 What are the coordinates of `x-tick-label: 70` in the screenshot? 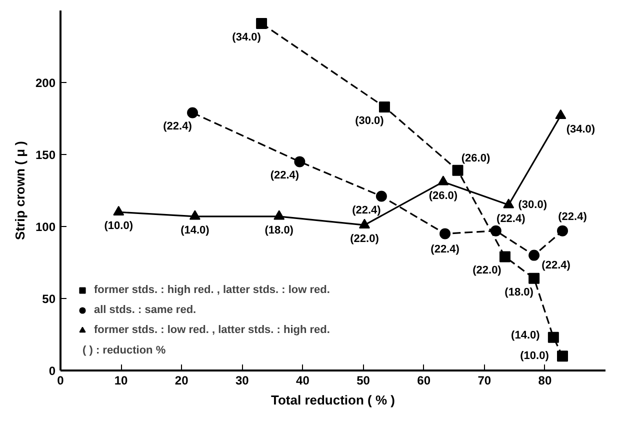 It's located at (485, 381).